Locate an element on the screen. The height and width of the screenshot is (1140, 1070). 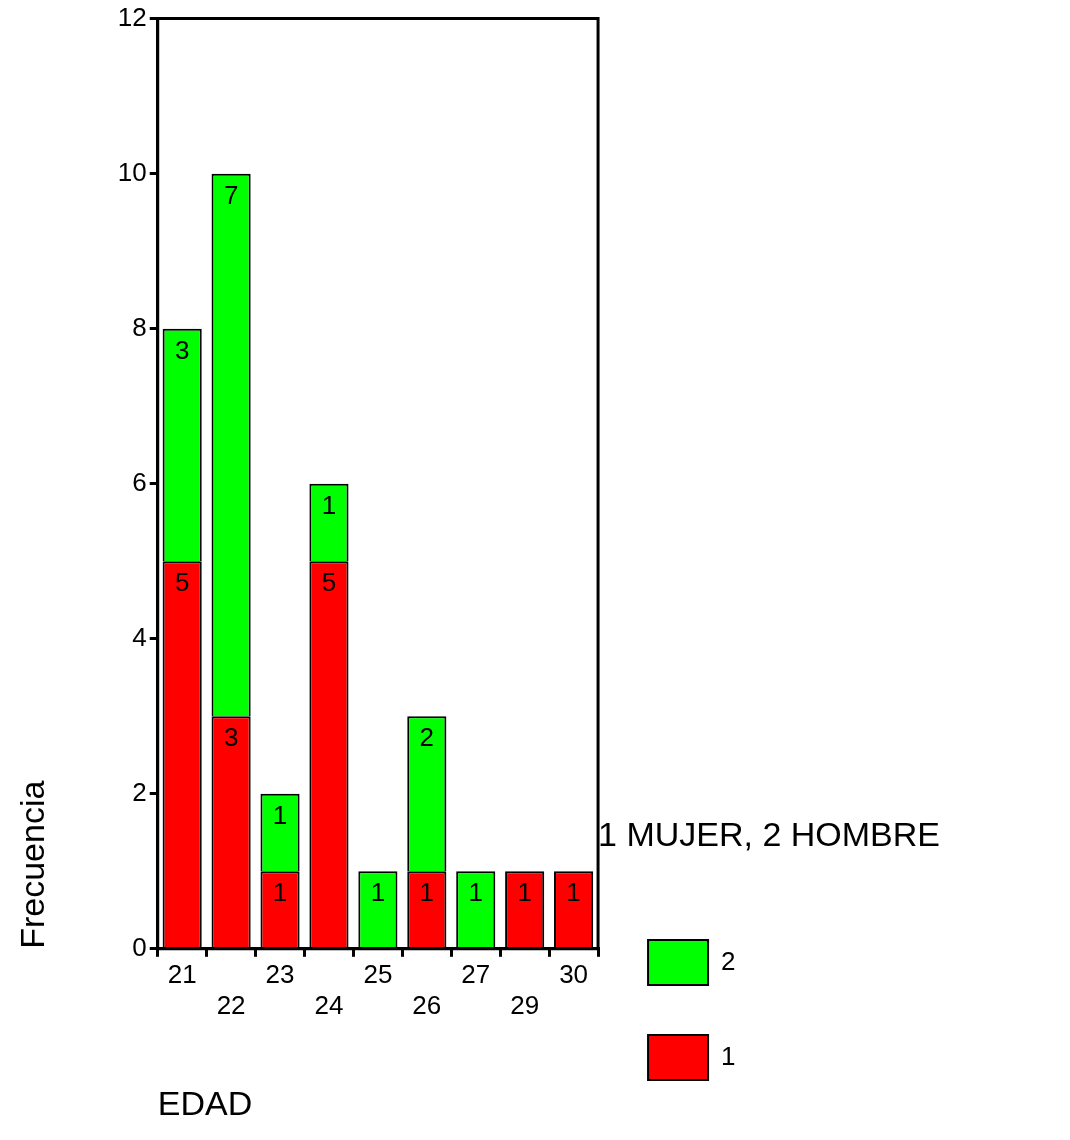
y-tick-label: 0 is located at coordinates (139, 946).